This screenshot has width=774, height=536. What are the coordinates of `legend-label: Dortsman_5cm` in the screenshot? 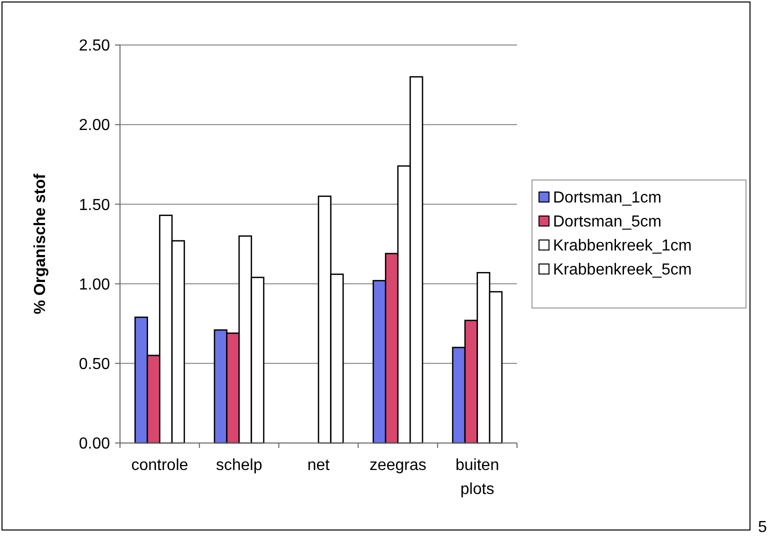 It's located at (607, 222).